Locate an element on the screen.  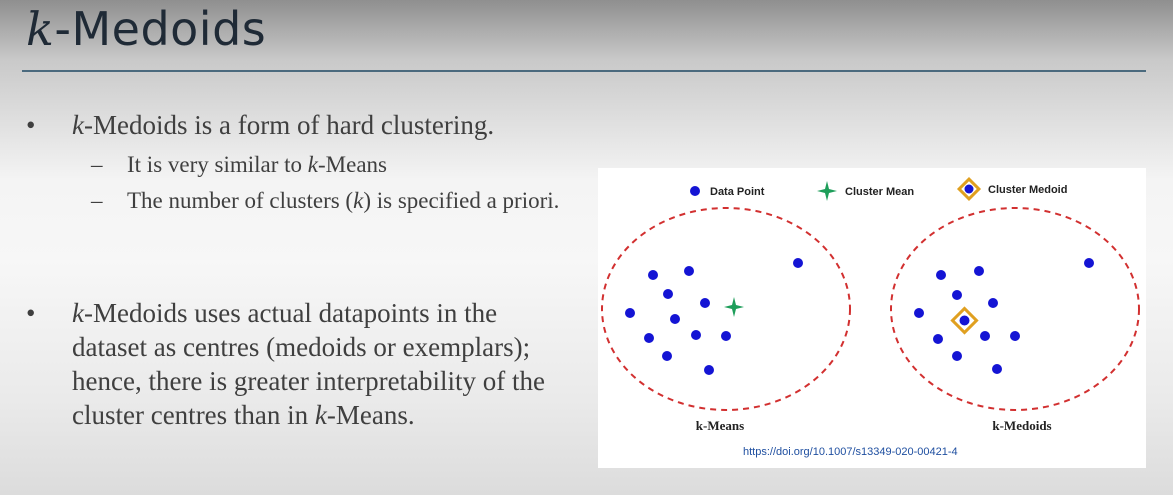
legend-data-point-label: Data Point is located at coordinates (737, 192).